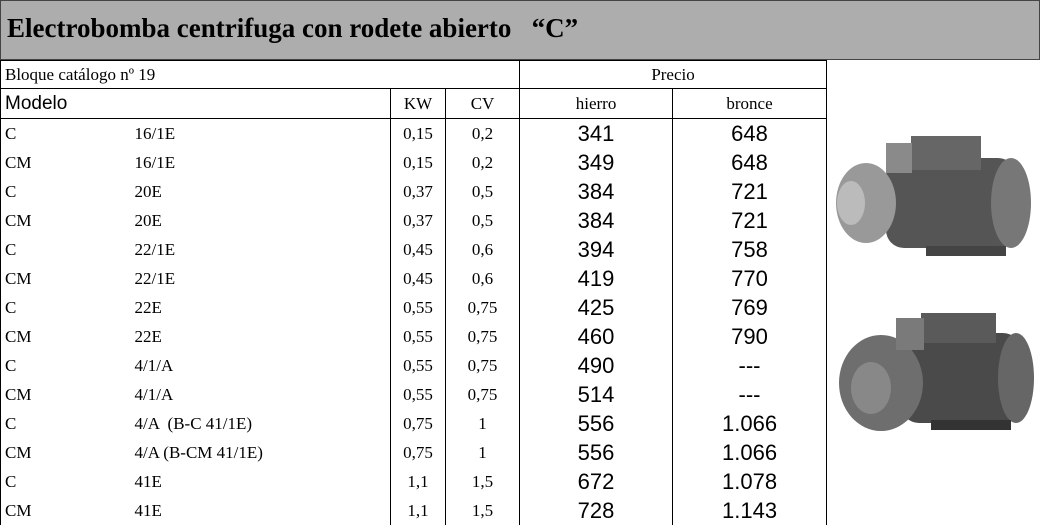 This screenshot has width=1040, height=525. I want to click on price-iron: 419, so click(596, 278).